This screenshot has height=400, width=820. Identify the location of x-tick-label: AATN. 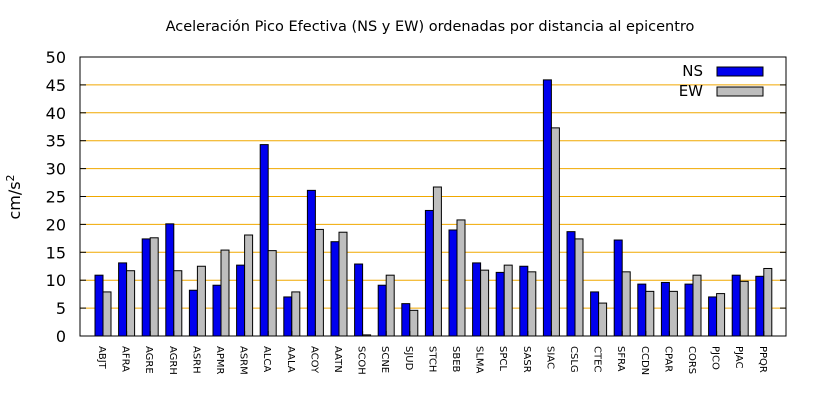
(337, 359).